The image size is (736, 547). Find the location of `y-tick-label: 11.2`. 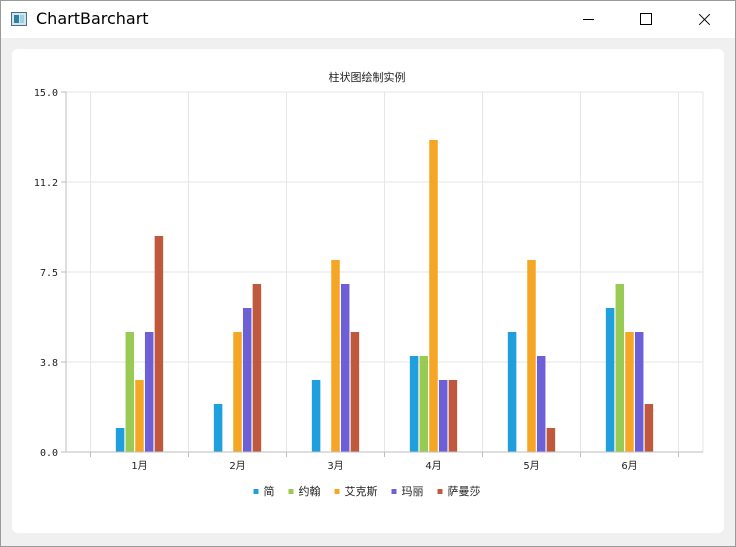

y-tick-label: 11.2 is located at coordinates (46, 183).